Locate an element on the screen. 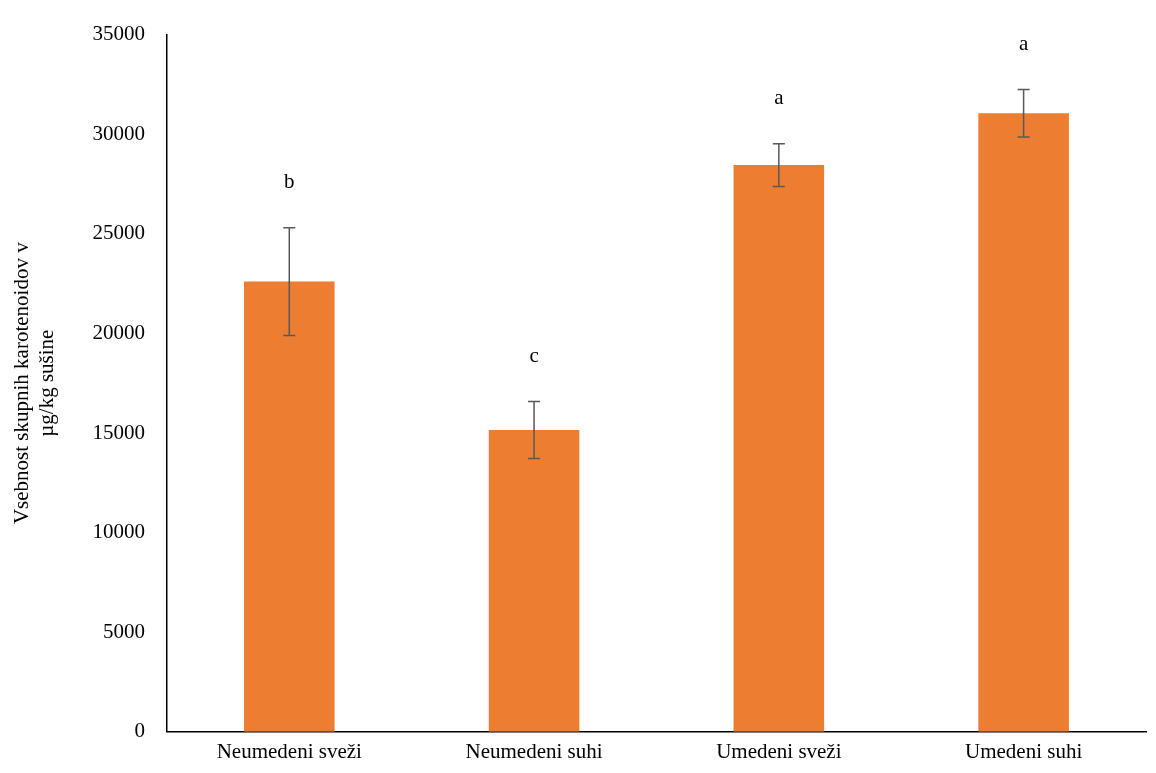  y-tick-label: 15000 is located at coordinates (118, 431).